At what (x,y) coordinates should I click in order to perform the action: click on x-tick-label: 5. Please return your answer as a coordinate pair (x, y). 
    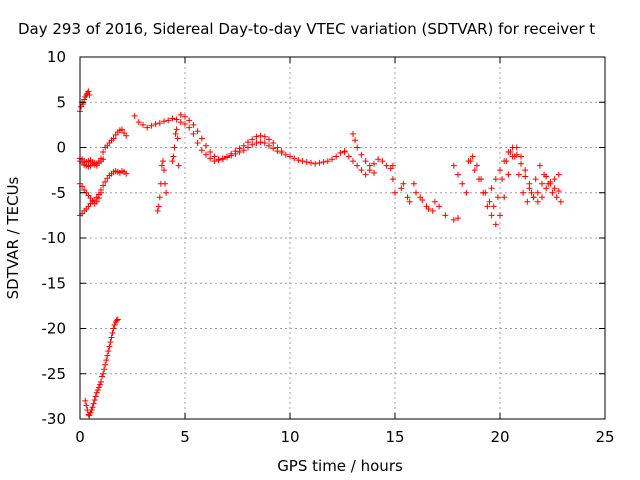
    Looking at the image, I should click on (185, 437).